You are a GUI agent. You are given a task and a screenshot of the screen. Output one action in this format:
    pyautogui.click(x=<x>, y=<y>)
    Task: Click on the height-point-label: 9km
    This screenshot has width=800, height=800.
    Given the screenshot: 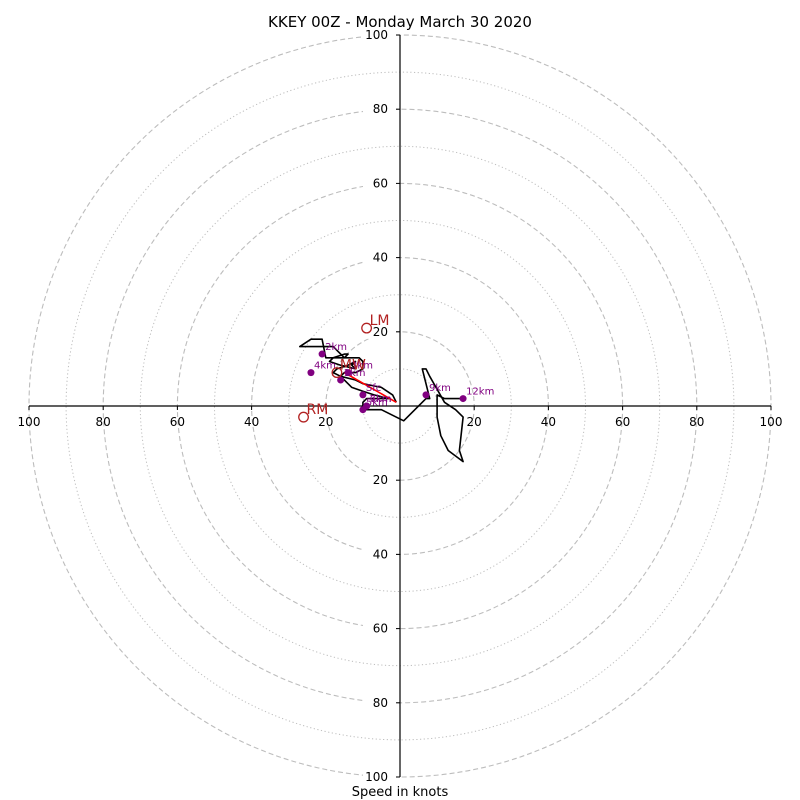 What is the action you would take?
    pyautogui.click(x=440, y=388)
    